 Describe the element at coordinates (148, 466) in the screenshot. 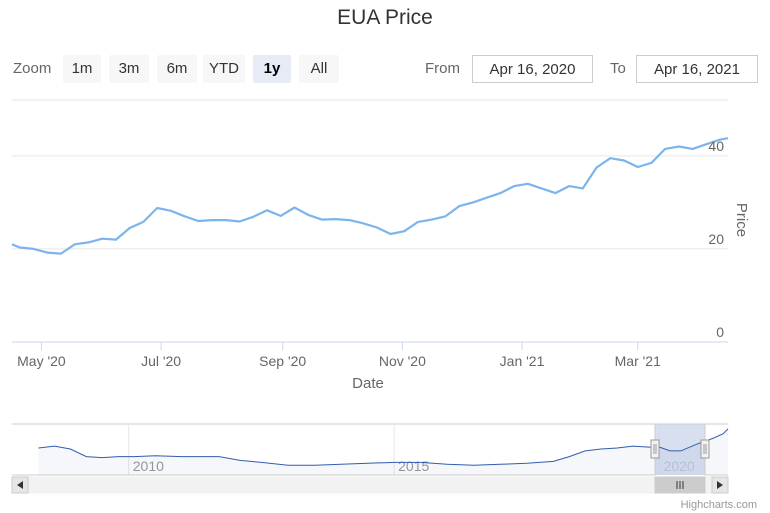

I see `navigator-tick-label: 2010` at that location.